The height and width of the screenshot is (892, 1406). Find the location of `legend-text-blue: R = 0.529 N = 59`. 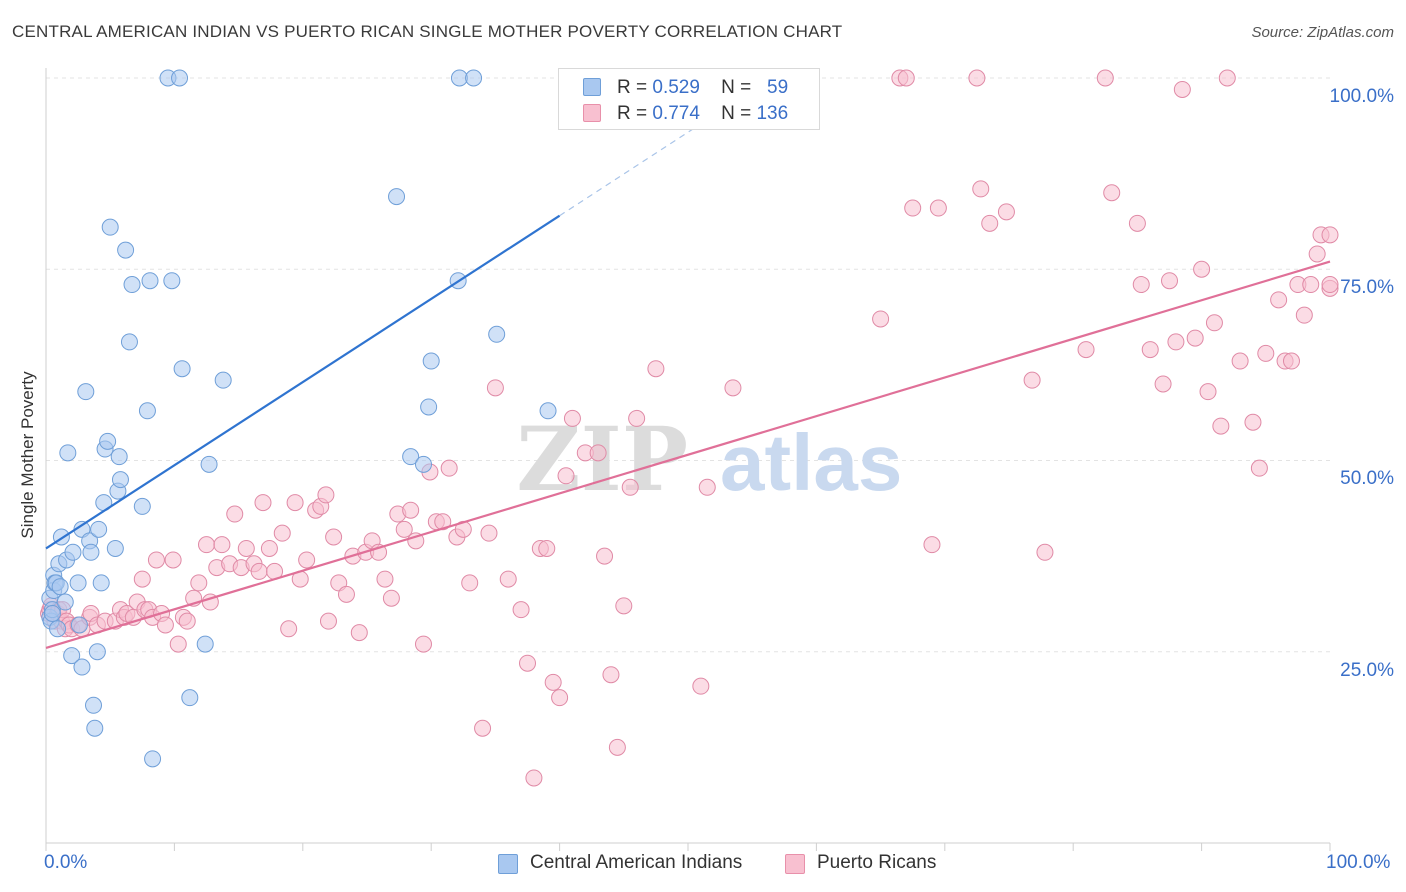

legend-text-blue: R = 0.529 N = 59 is located at coordinates (702, 88).